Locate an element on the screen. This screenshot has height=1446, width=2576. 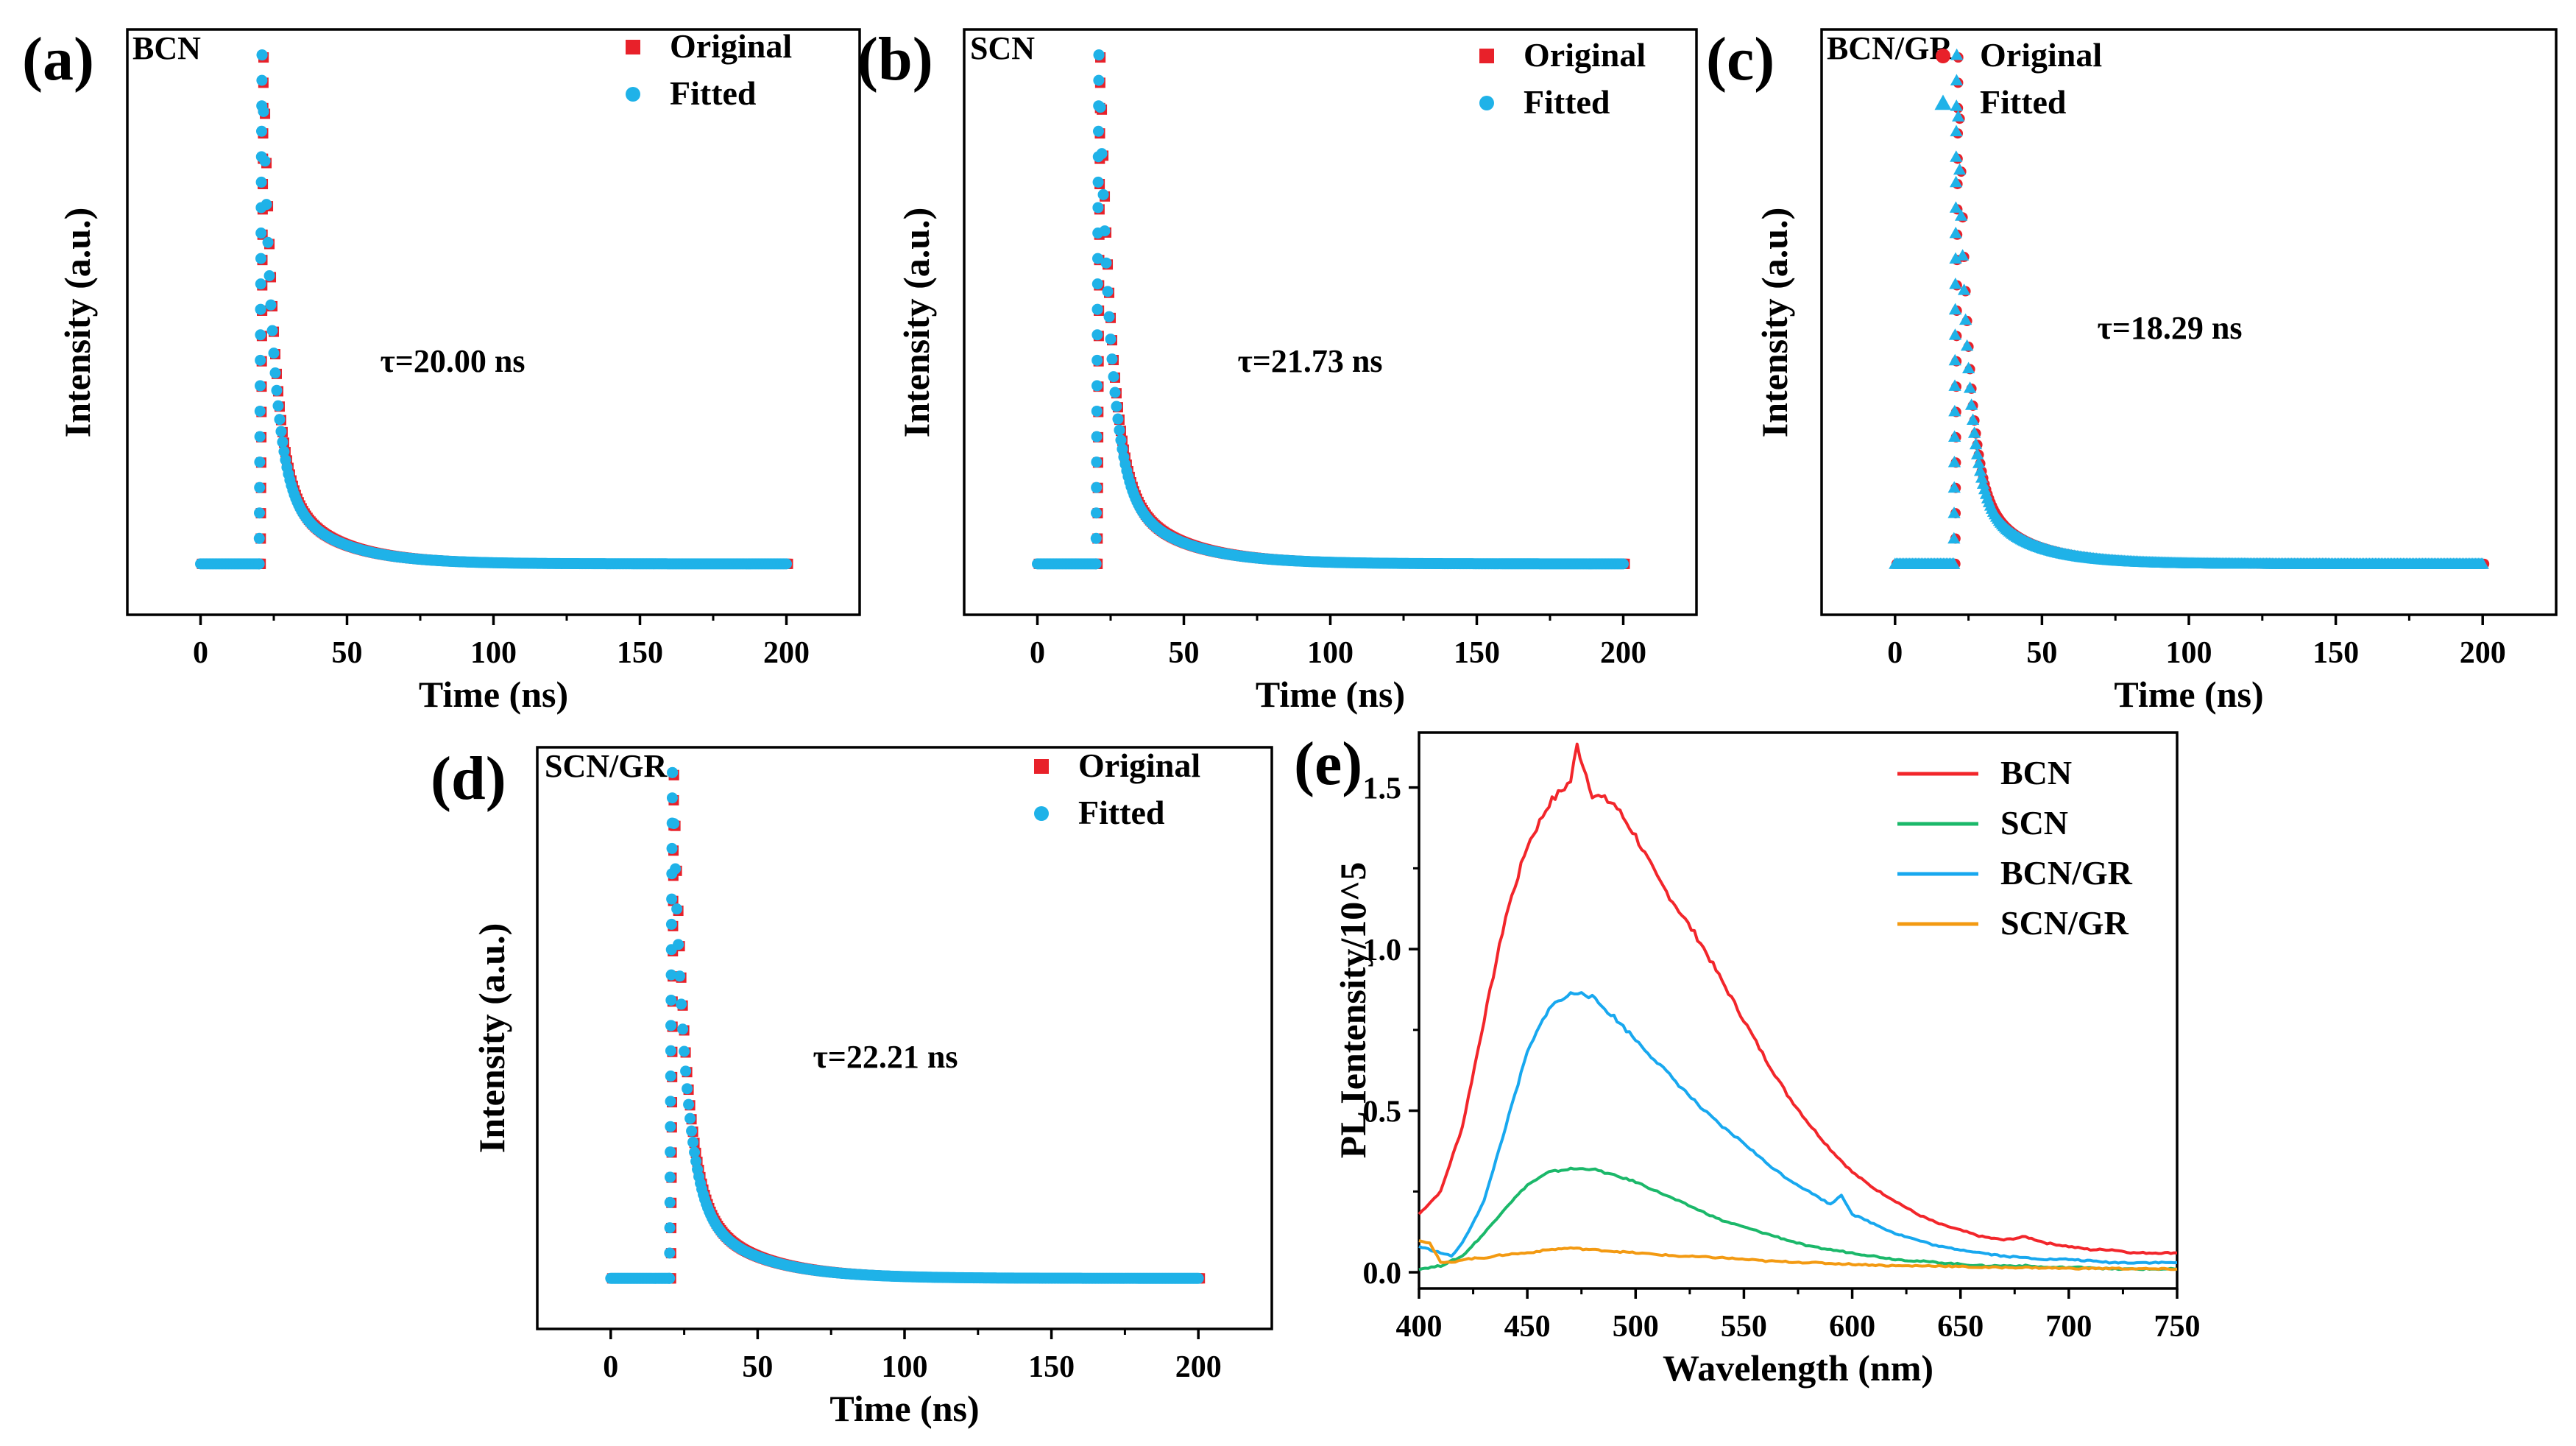
y-tick-label: 1.0 is located at coordinates (1382, 950).